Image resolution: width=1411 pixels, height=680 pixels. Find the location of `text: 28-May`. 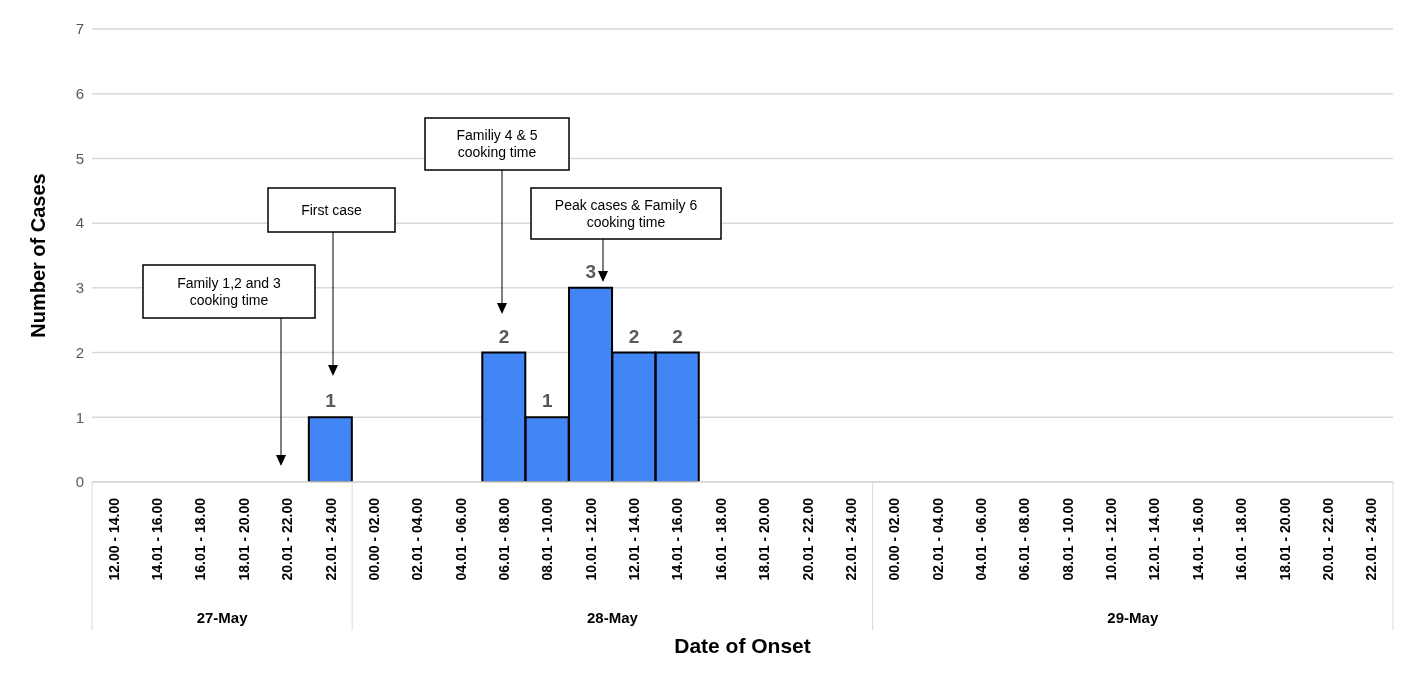

text: 28-May is located at coordinates (612, 617).